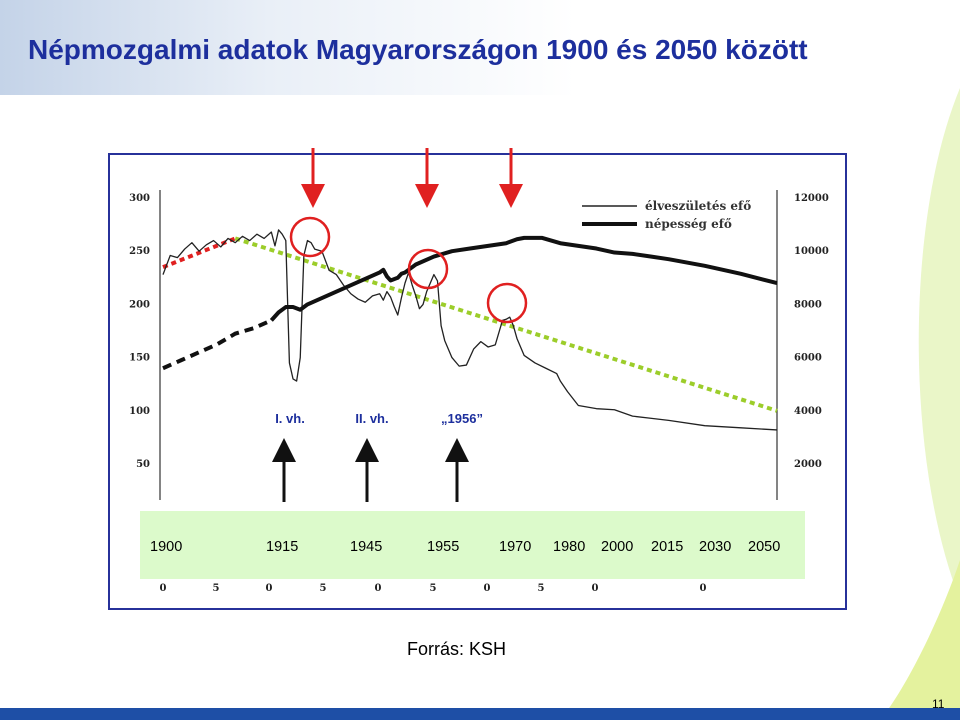  I want to click on x-axis-ticks: 0 5 0 5 0 5 0 5 0 0, so click(433, 588).